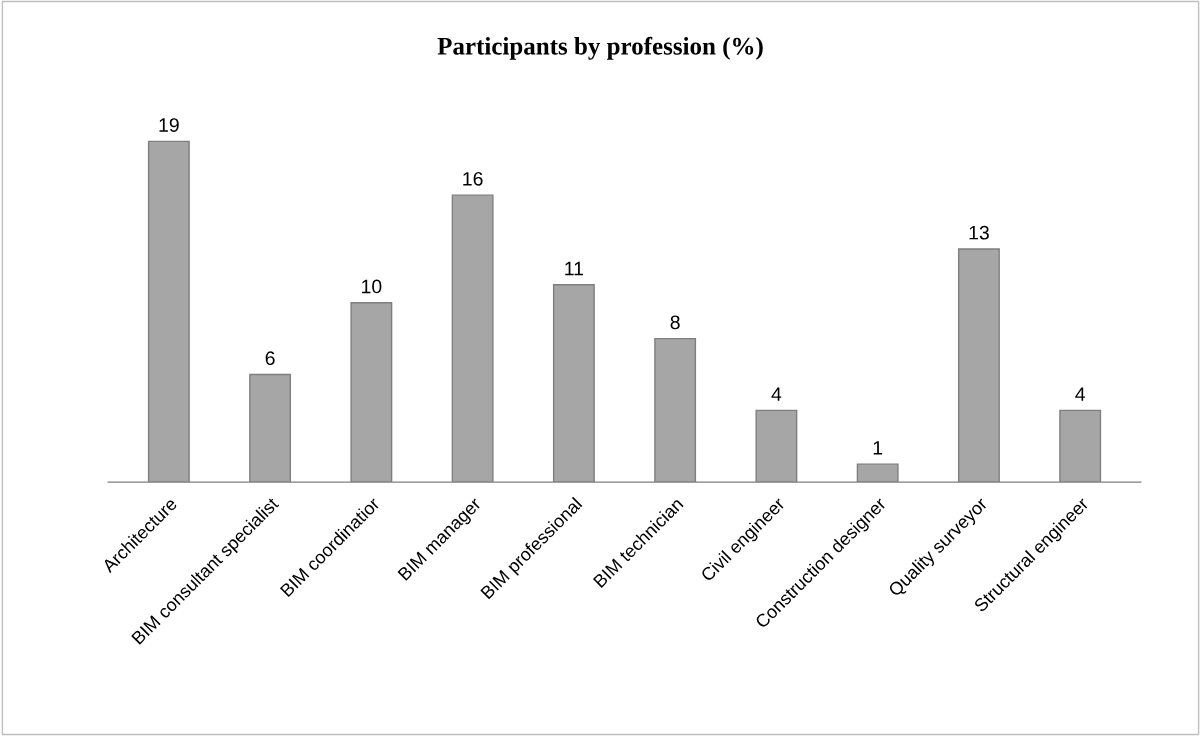  Describe the element at coordinates (473, 178) in the screenshot. I see `data-label: 16` at that location.